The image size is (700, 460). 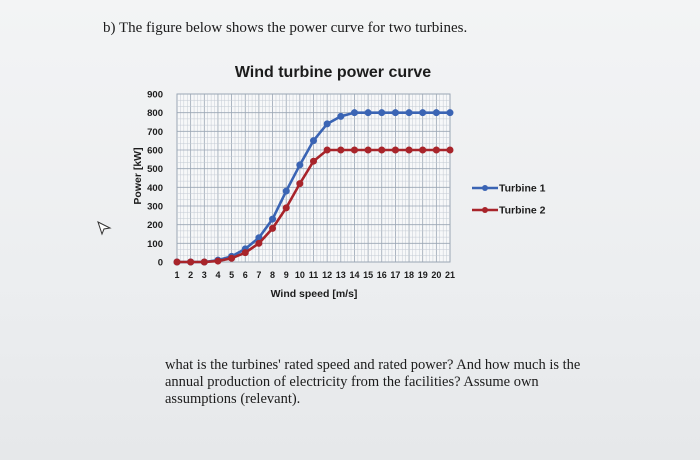 I want to click on y-tick-label: 100, so click(x=155, y=244).